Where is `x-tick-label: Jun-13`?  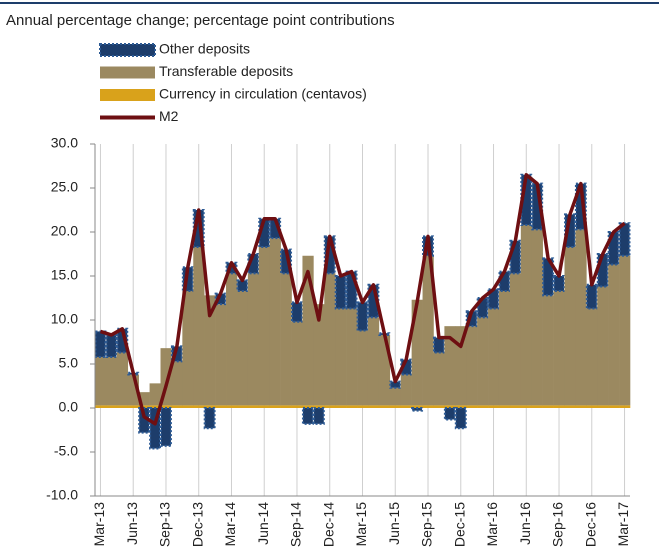 x-tick-label: Jun-13 is located at coordinates (132, 523).